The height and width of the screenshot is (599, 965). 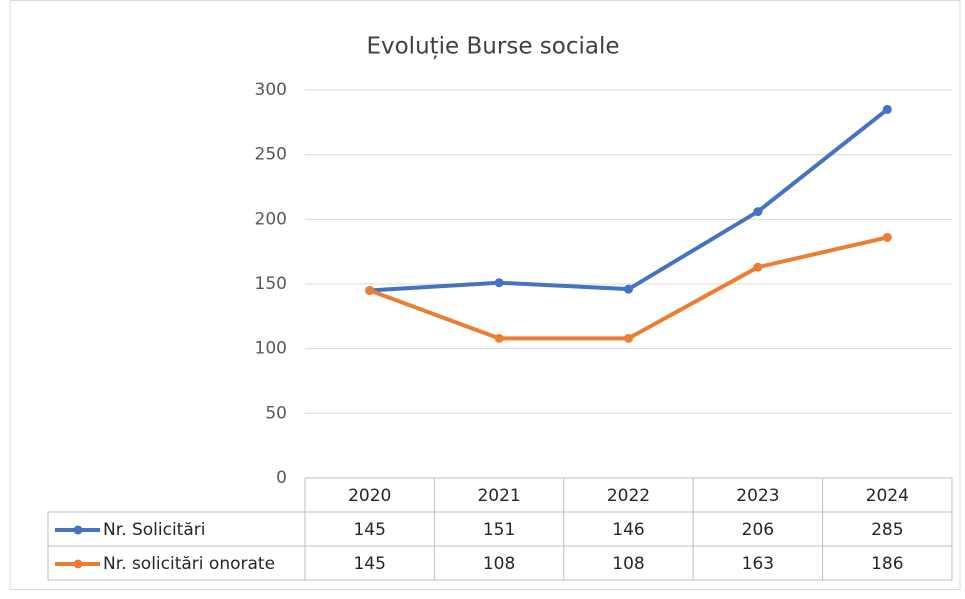 What do you see at coordinates (628, 496) in the screenshot?
I see `x-tick-label: 2022` at bounding box center [628, 496].